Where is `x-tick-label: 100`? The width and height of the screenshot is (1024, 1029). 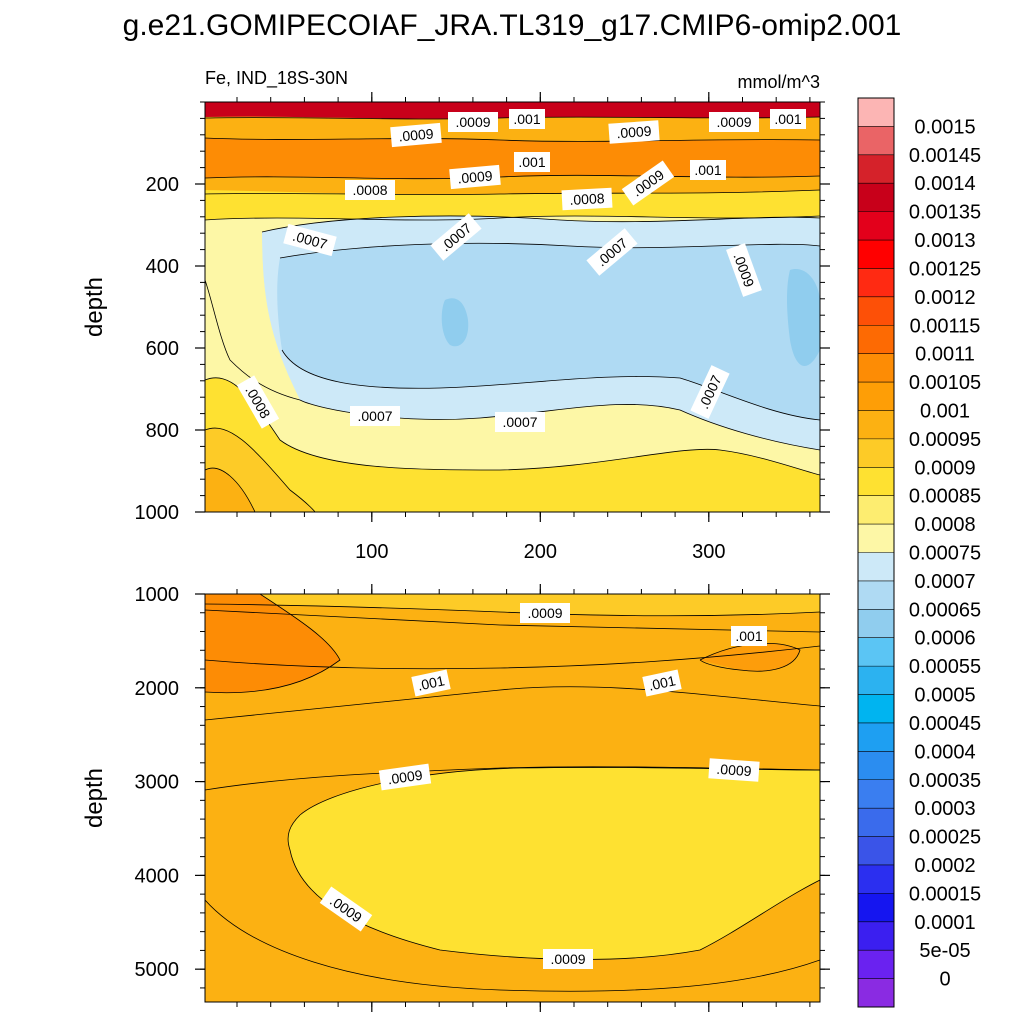 x-tick-label: 100 is located at coordinates (371, 552).